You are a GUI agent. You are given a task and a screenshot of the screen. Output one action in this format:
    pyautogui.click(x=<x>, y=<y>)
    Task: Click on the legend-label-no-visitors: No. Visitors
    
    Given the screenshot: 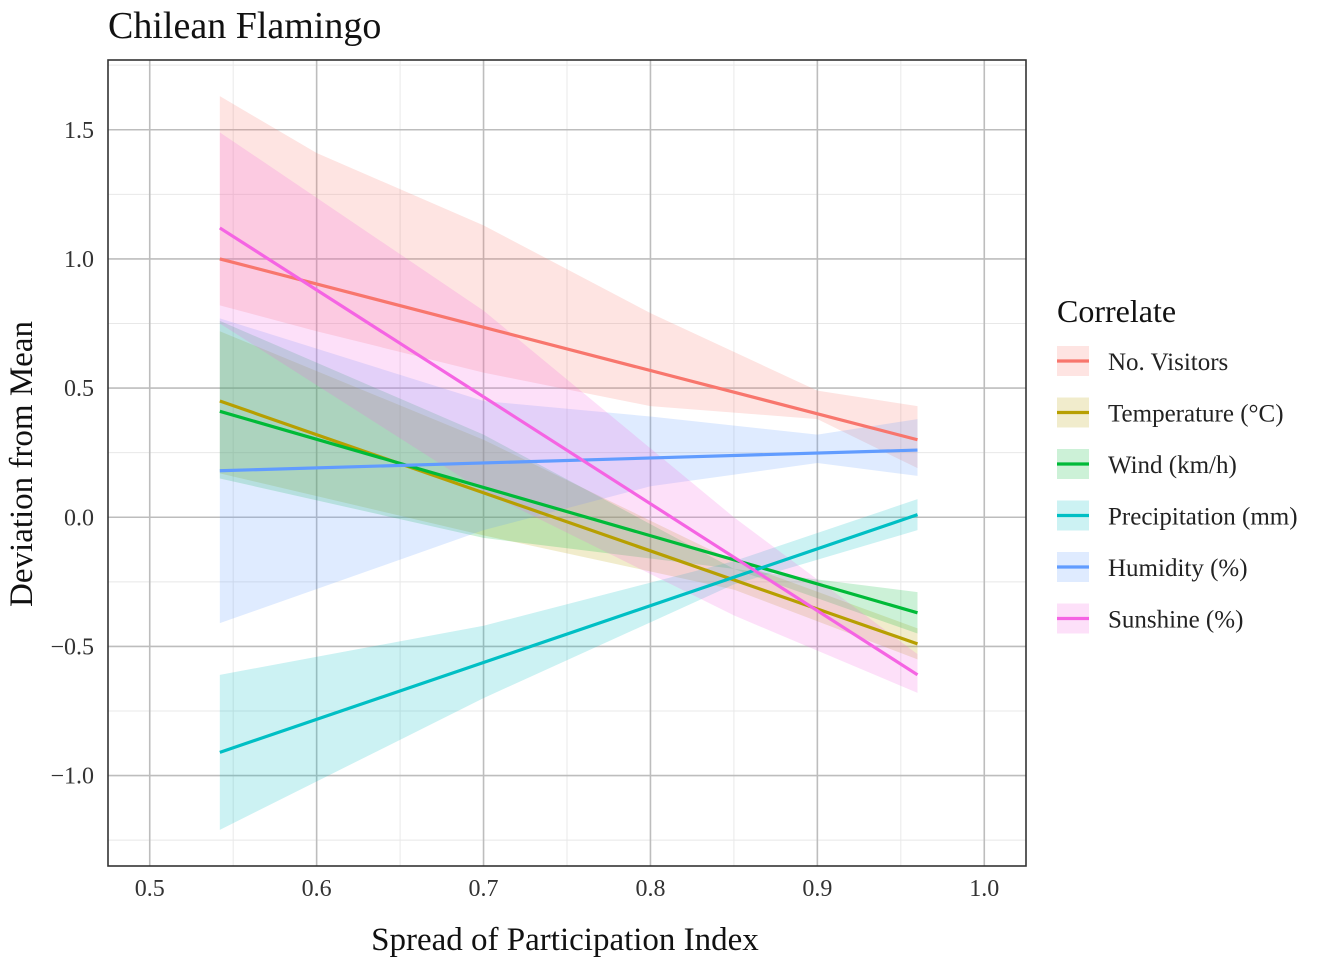 What is the action you would take?
    pyautogui.click(x=1168, y=362)
    